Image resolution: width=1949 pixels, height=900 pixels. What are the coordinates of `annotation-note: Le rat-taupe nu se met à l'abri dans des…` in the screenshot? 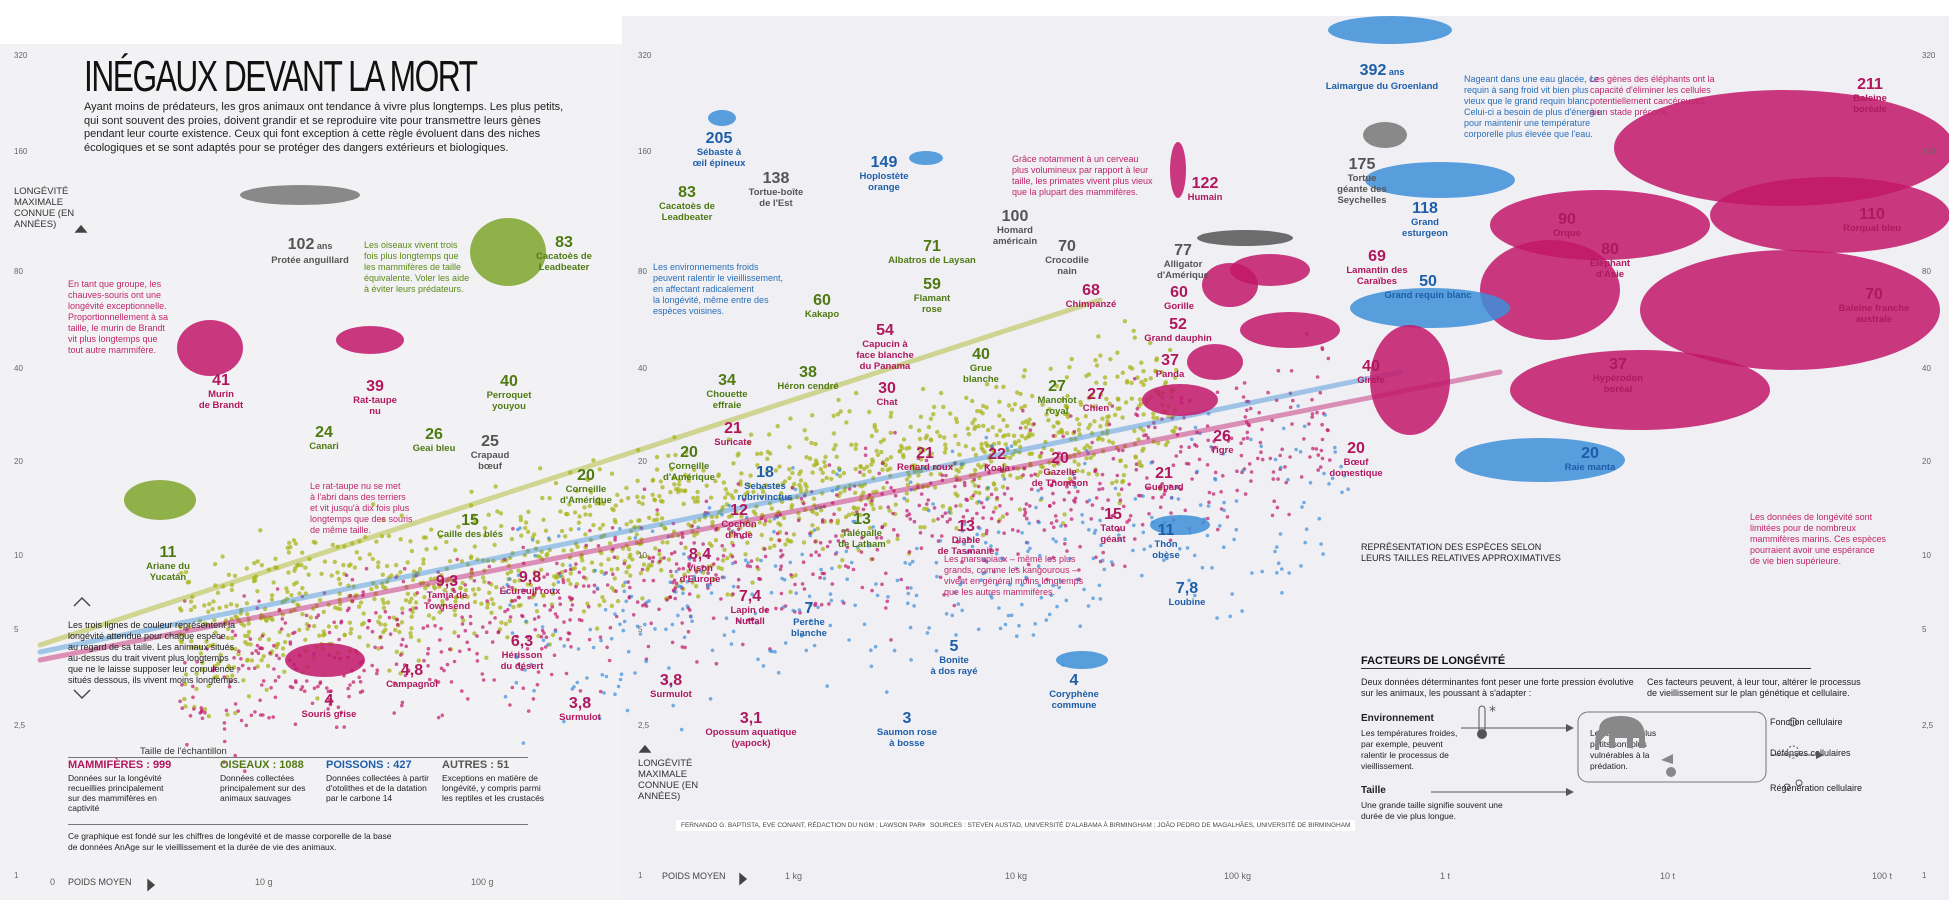 It's located at (361, 508).